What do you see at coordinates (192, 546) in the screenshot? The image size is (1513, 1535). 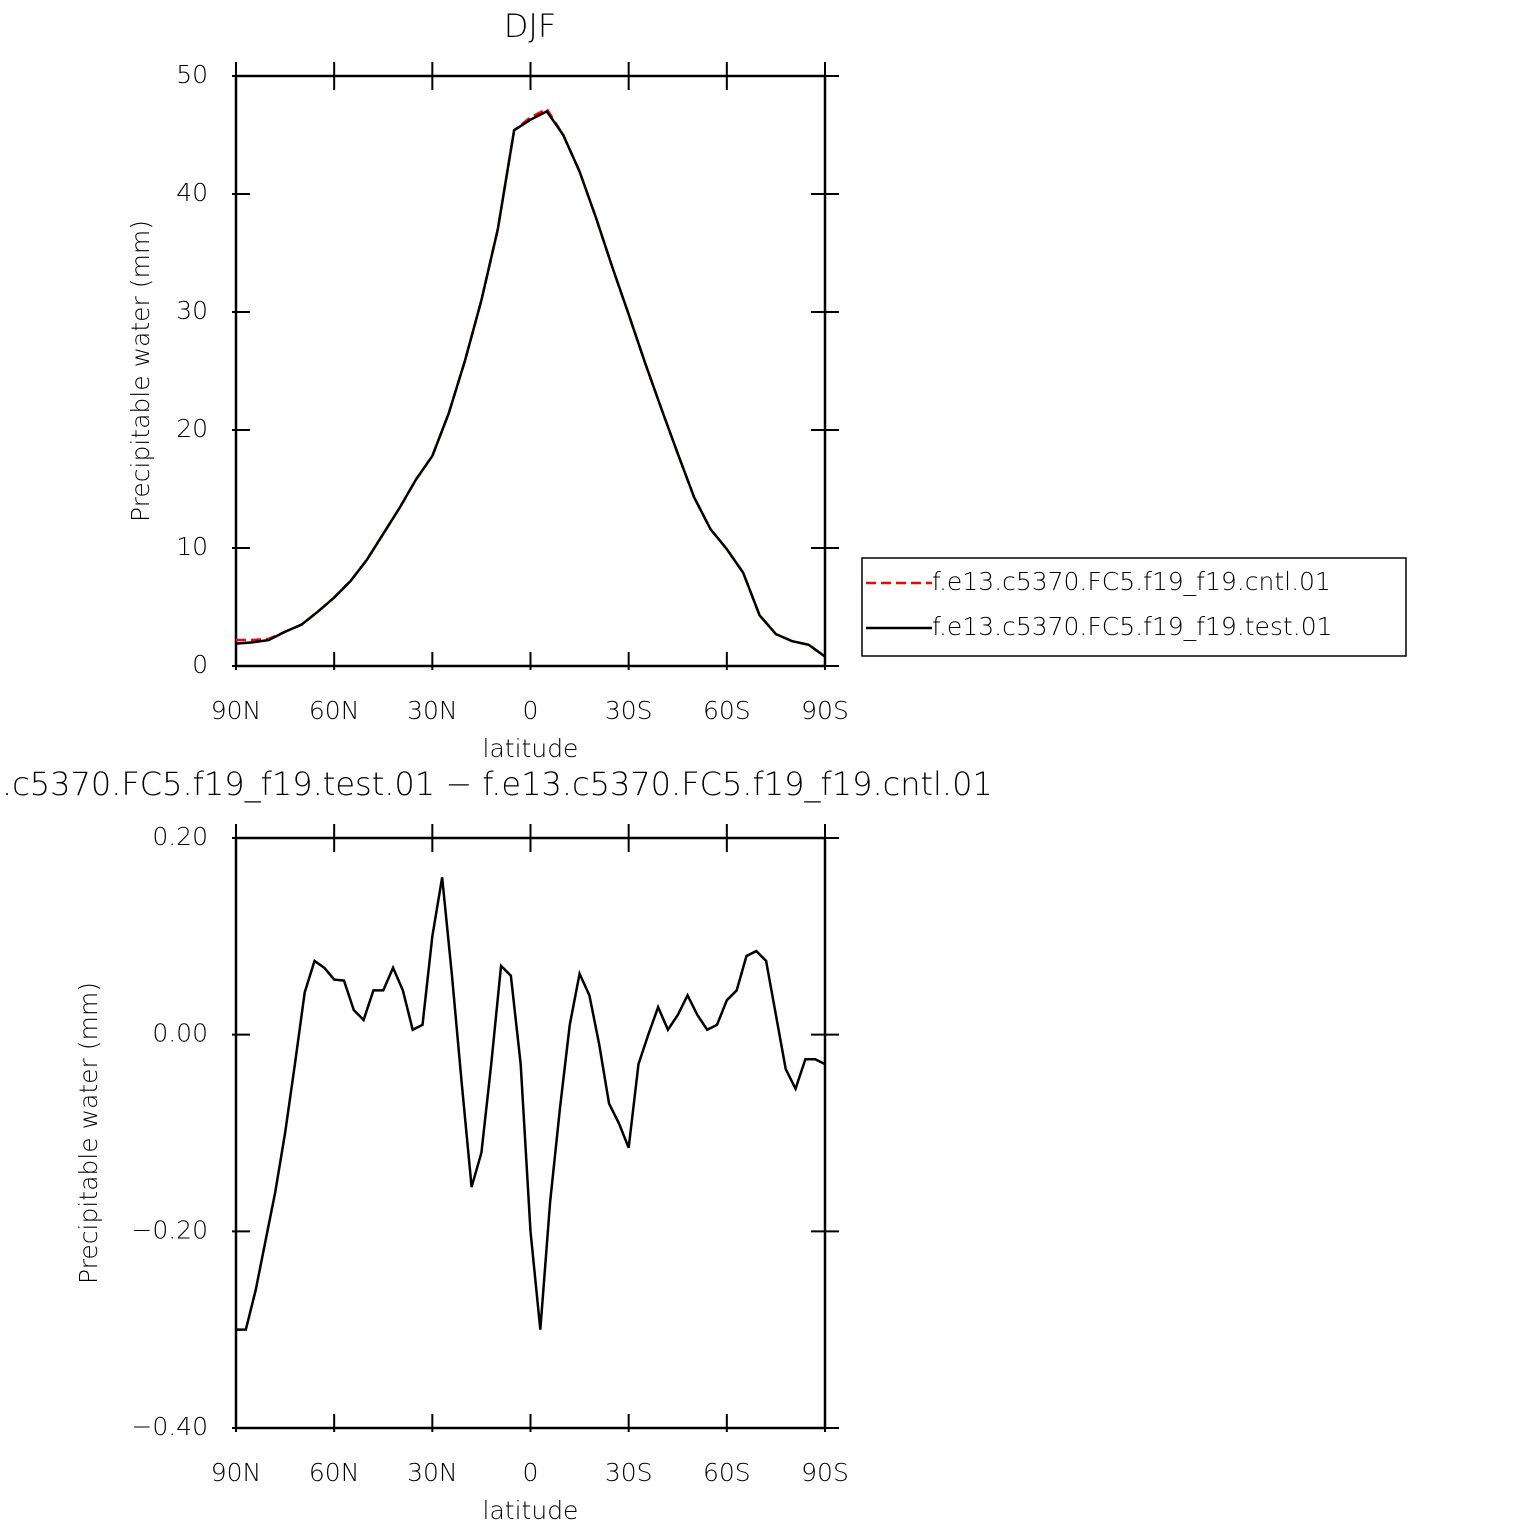 I see `y-tick-label: 10` at bounding box center [192, 546].